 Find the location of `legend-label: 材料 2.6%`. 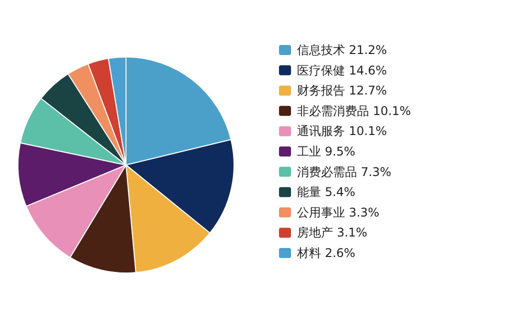

legend-label: 材料 2.6% is located at coordinates (326, 253).